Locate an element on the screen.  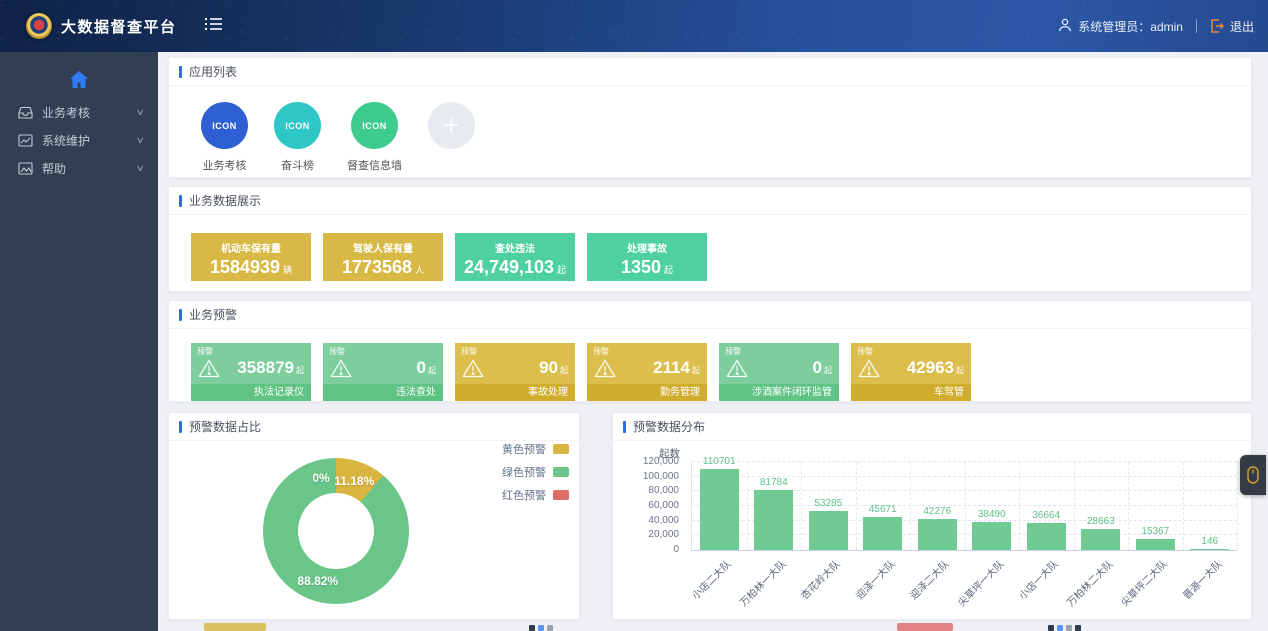
section-title-warning-distribution: 预警数据分布 is located at coordinates (932, 427).